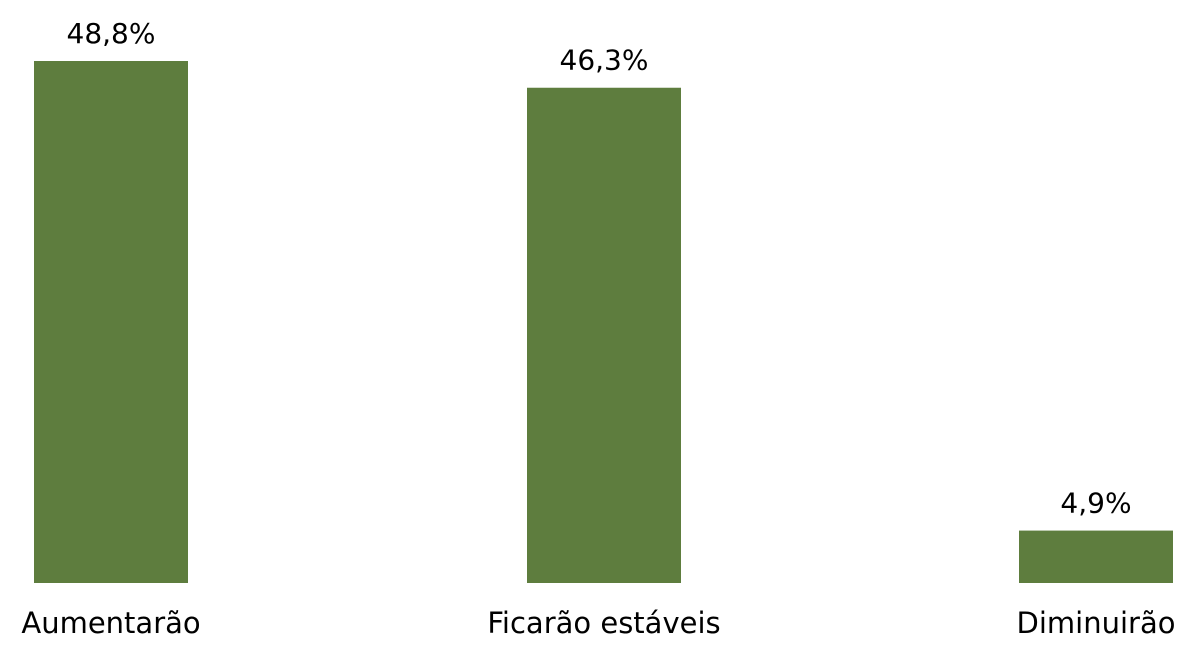 The image size is (1187, 646). I want to click on value-label-1: 46,3%, so click(604, 60).